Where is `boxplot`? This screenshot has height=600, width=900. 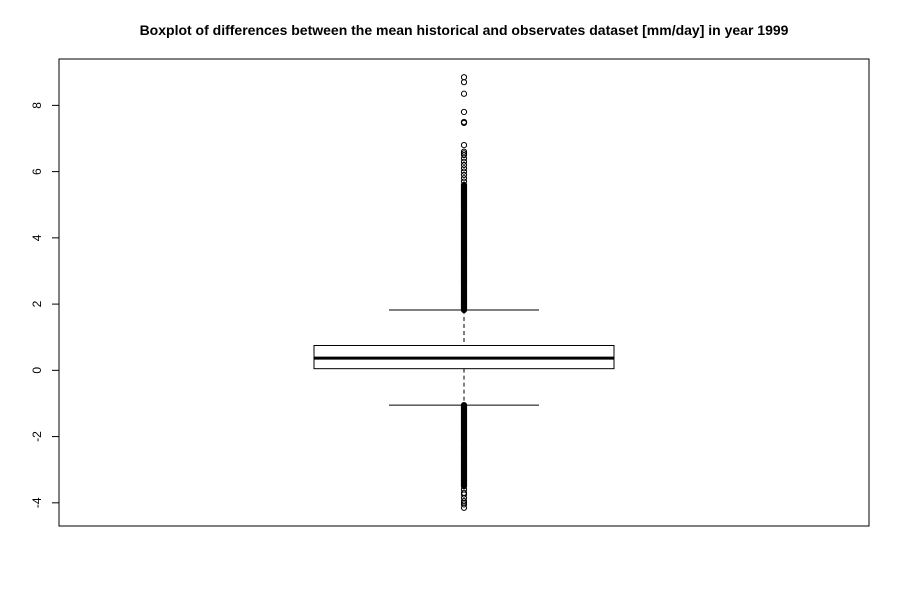
boxplot is located at coordinates (464, 357).